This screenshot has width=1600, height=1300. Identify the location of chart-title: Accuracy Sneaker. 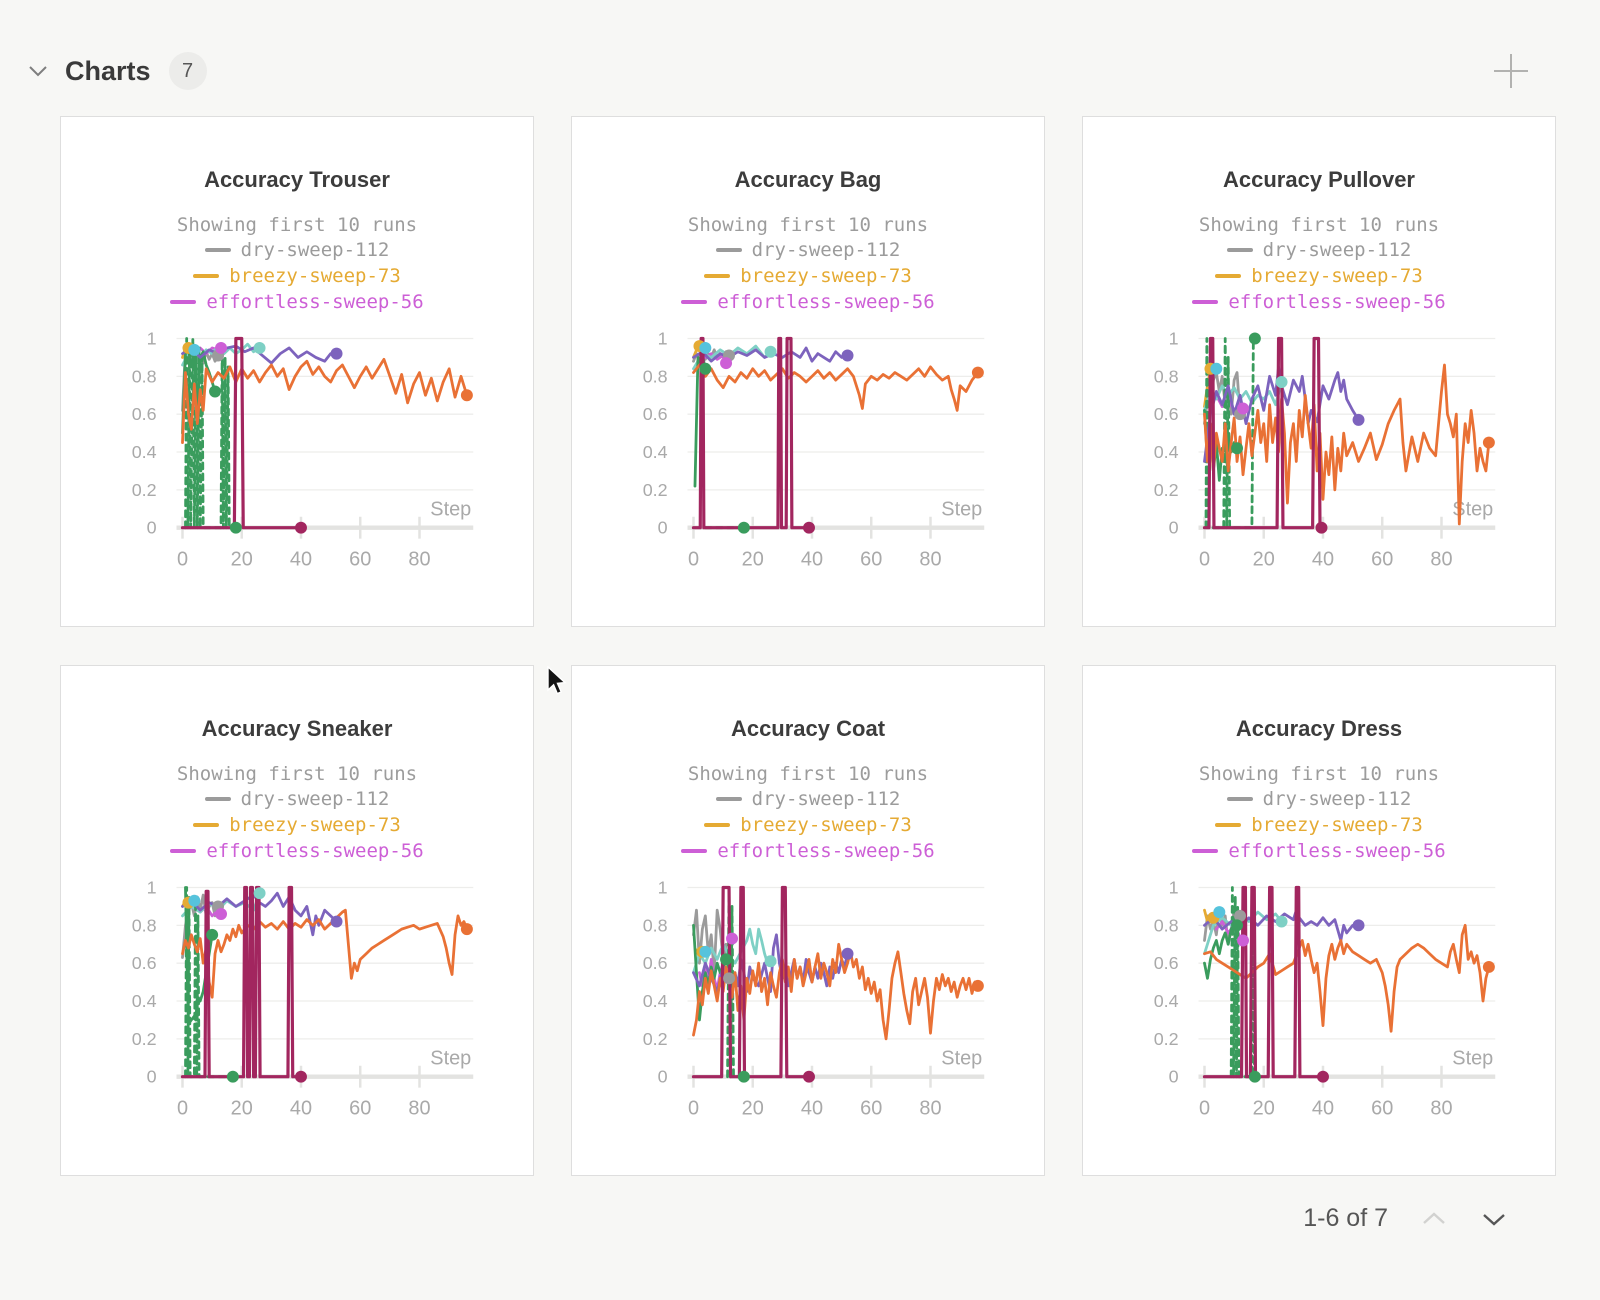
(297, 728).